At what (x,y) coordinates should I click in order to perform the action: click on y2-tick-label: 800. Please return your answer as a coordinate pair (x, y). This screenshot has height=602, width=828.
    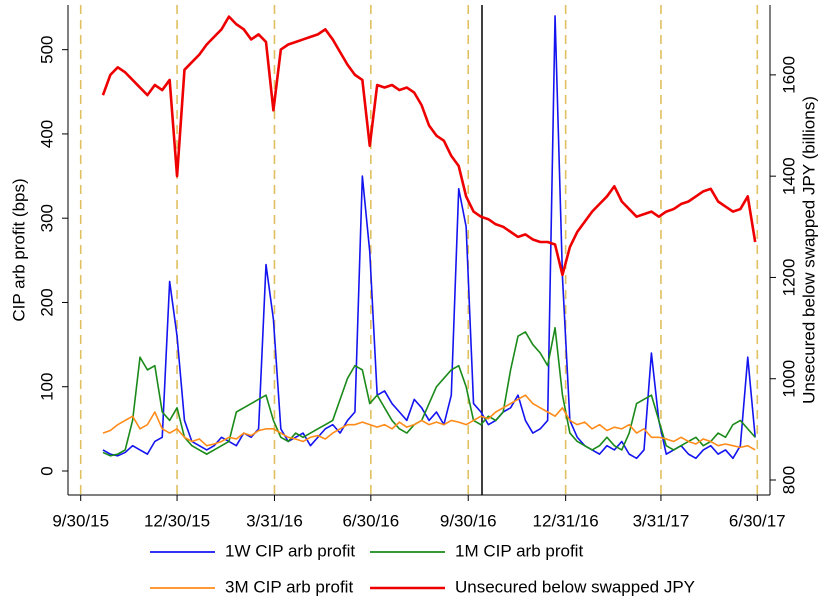
    Looking at the image, I should click on (788, 480).